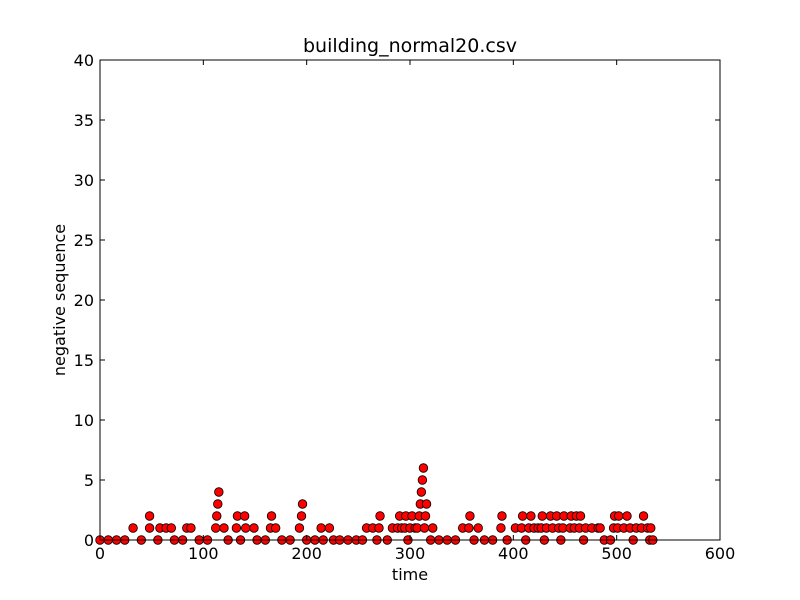  What do you see at coordinates (89, 540) in the screenshot?
I see `y-tick-label: 0` at bounding box center [89, 540].